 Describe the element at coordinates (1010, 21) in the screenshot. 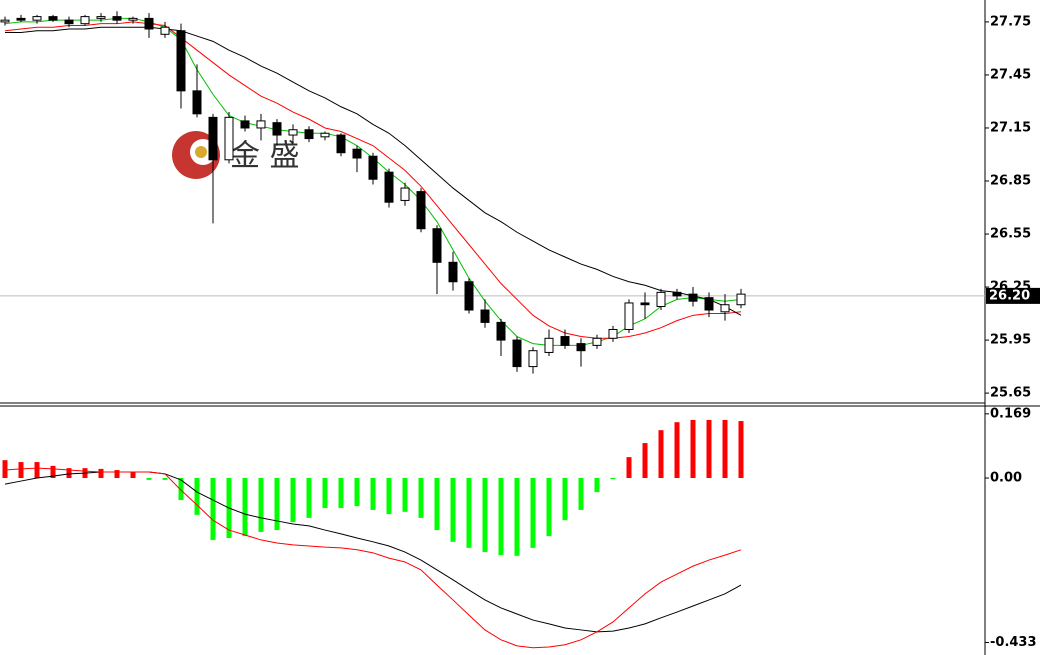

I see `y-tick-label: 27.75` at that location.